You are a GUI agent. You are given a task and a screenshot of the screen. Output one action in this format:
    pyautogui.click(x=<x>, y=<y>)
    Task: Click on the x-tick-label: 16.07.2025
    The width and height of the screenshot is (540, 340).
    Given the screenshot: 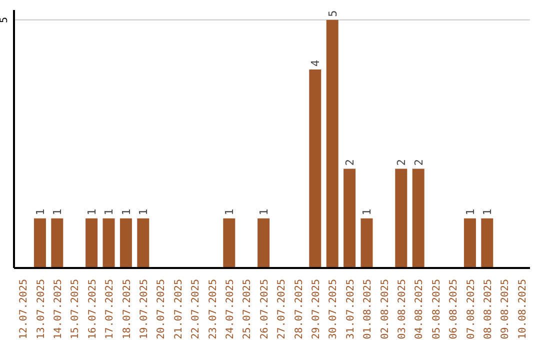 What is the action you would take?
    pyautogui.click(x=92, y=309)
    